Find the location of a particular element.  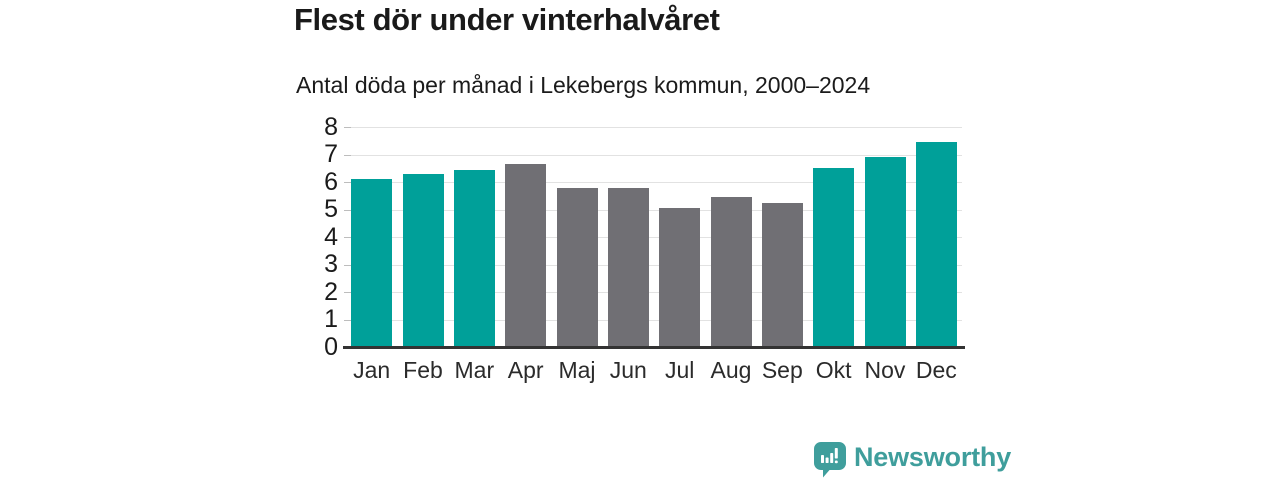

x-tick-label: Nov is located at coordinates (885, 370).